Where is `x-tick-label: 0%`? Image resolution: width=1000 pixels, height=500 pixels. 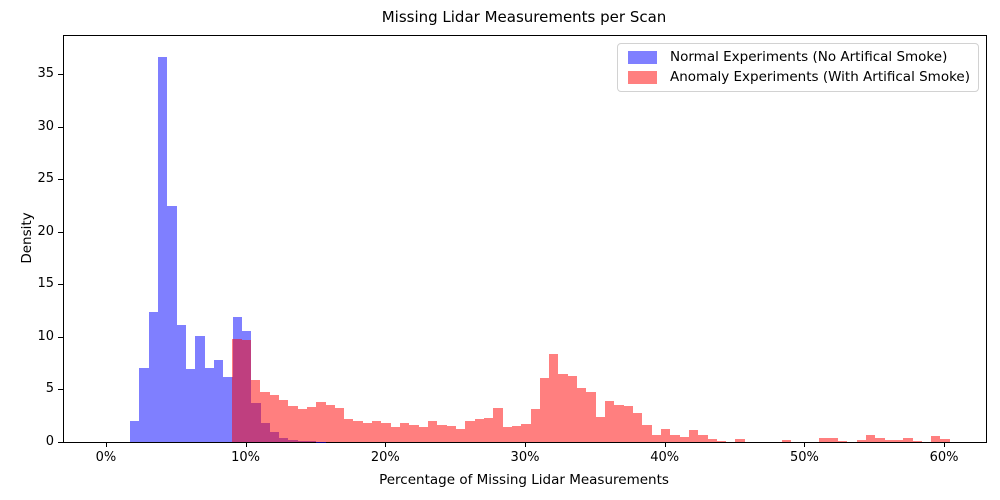 x-tick-label: 0% is located at coordinates (106, 457).